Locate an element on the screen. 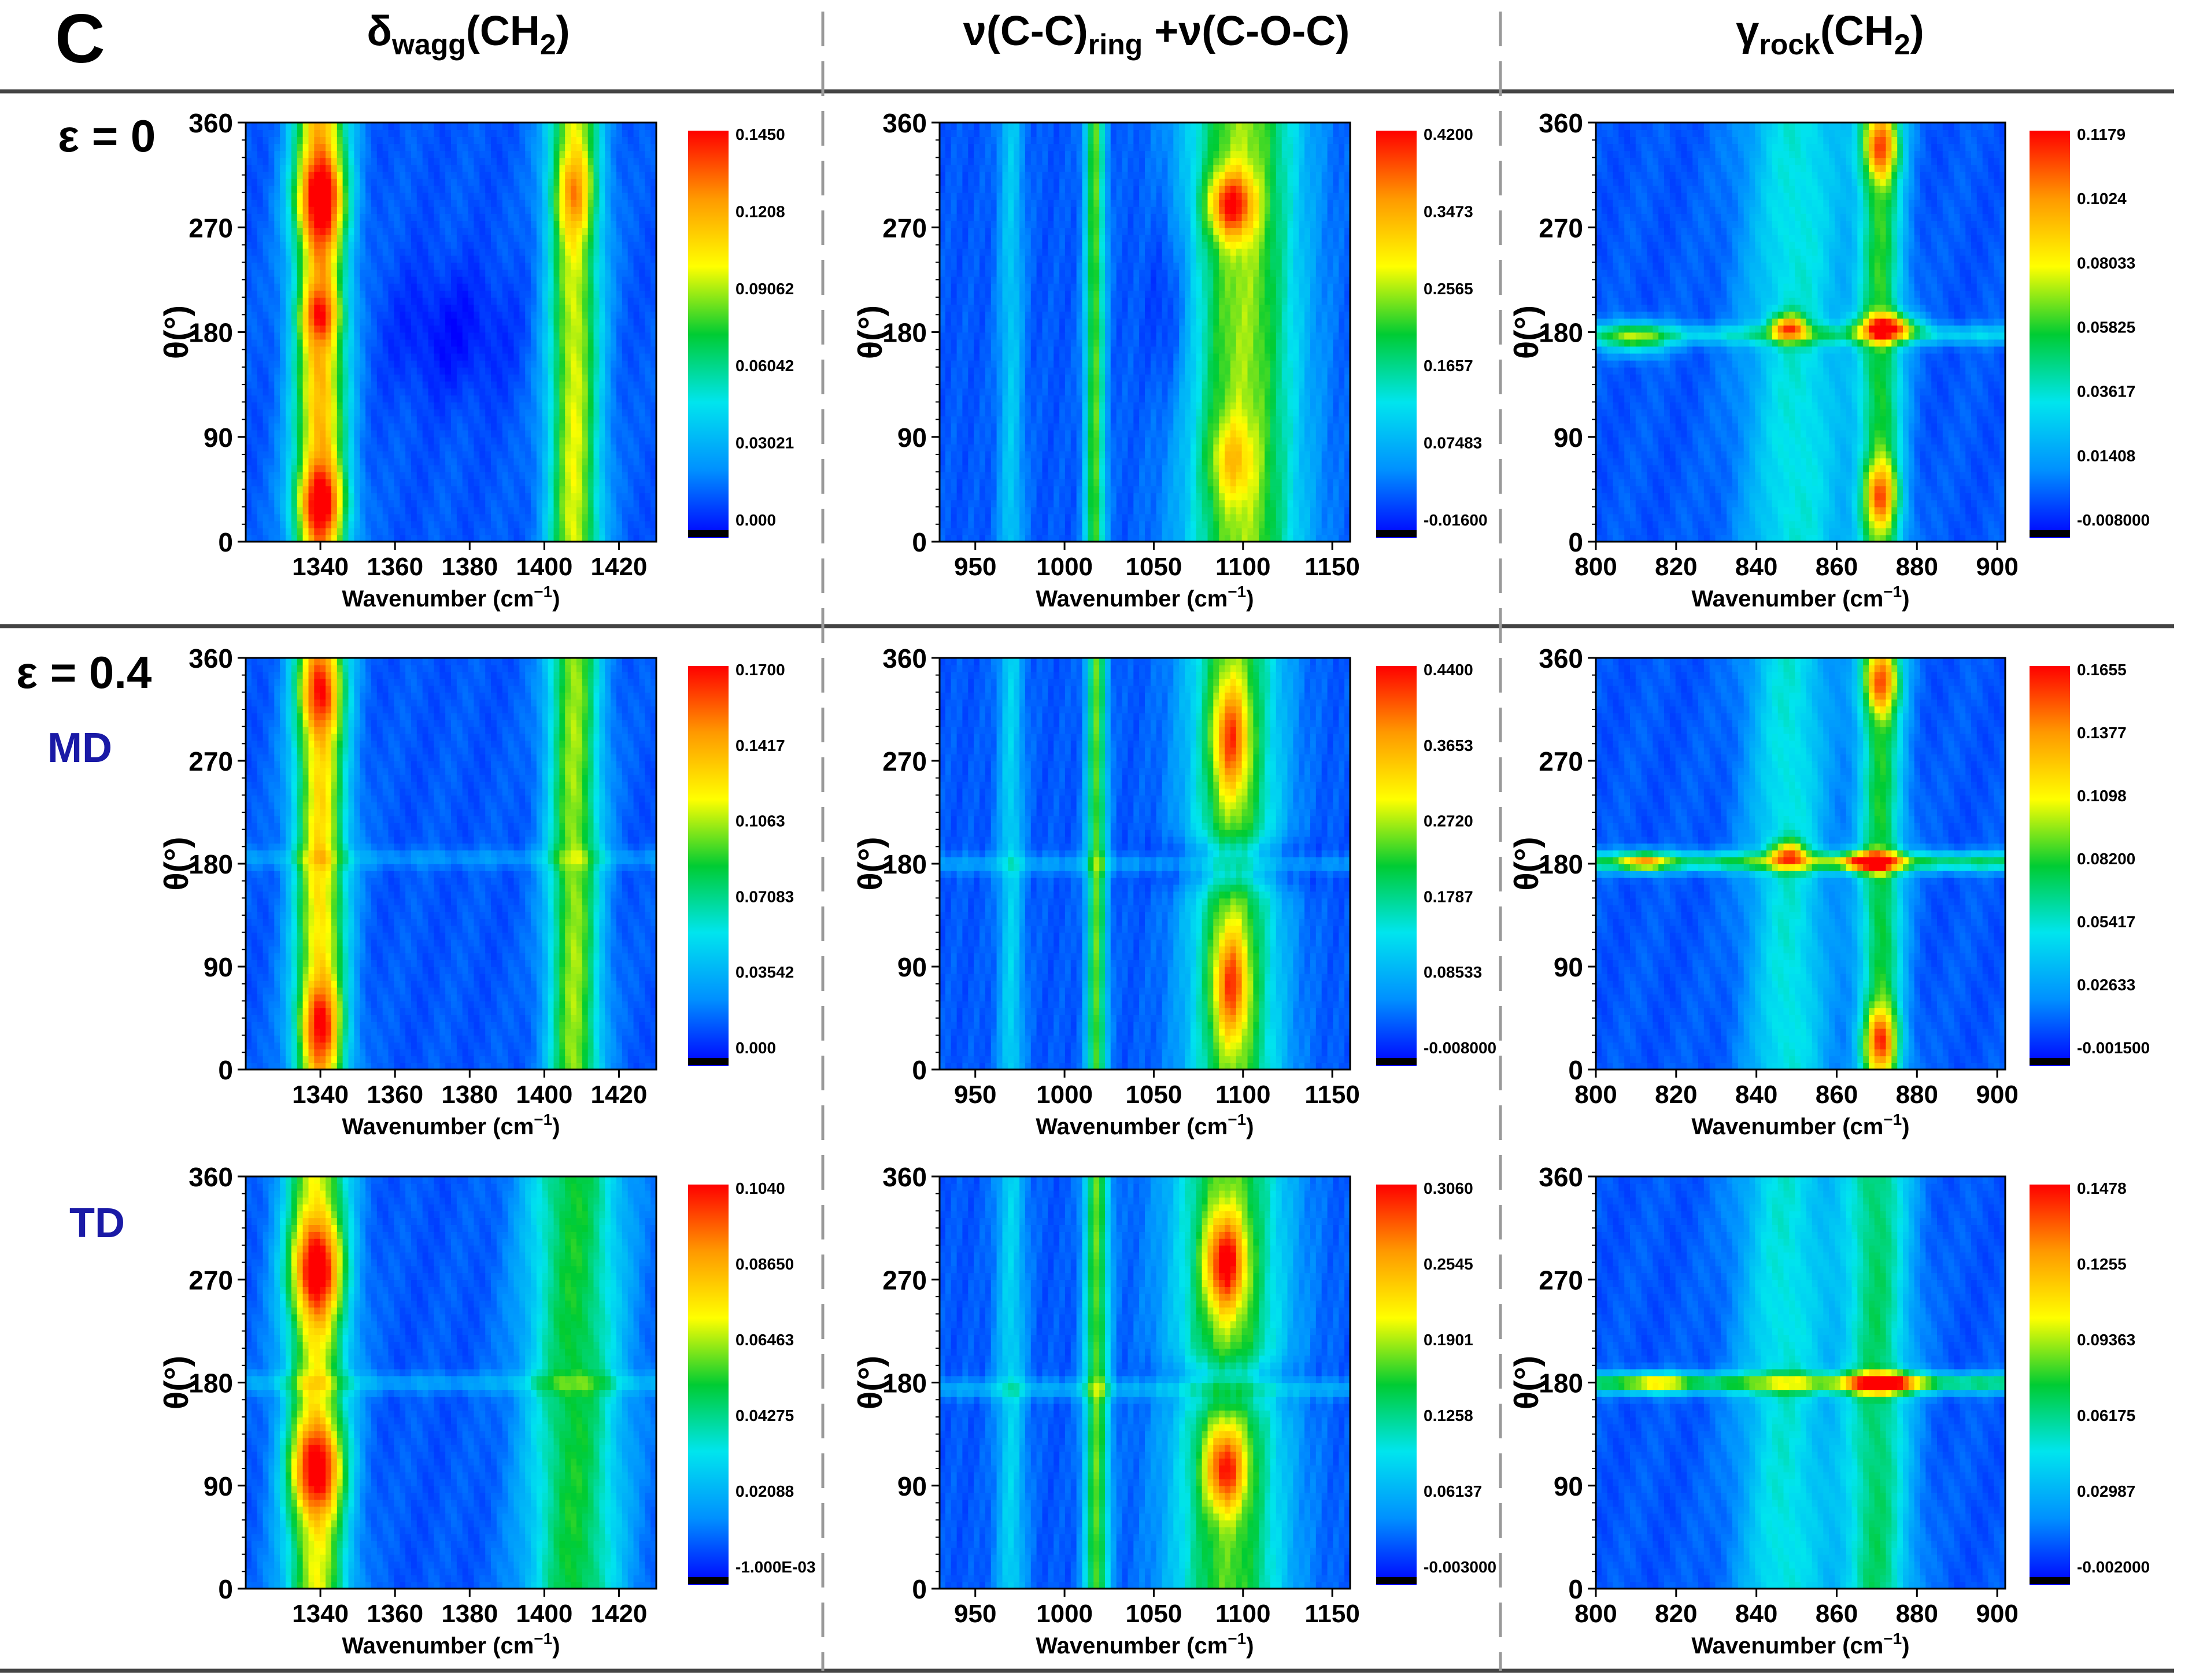 The height and width of the screenshot is (1680, 2192). colorbar-label: 0.03021 is located at coordinates (764, 443).